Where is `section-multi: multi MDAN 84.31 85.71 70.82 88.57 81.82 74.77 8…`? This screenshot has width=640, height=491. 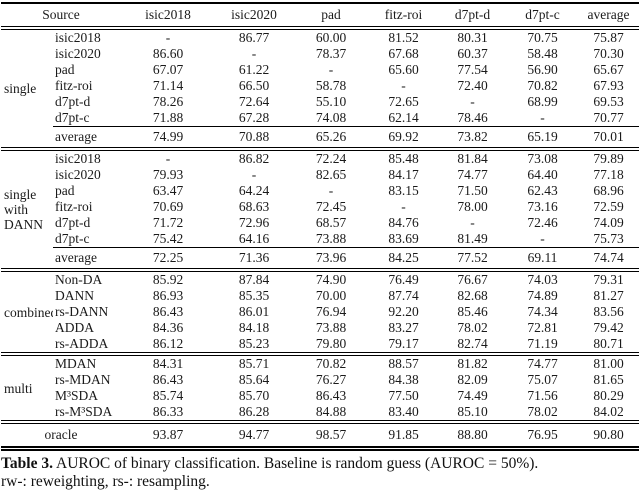 section-multi: multi MDAN 84.31 85.71 70.82 88.57 81.82 74.77 8… is located at coordinates (320, 388).